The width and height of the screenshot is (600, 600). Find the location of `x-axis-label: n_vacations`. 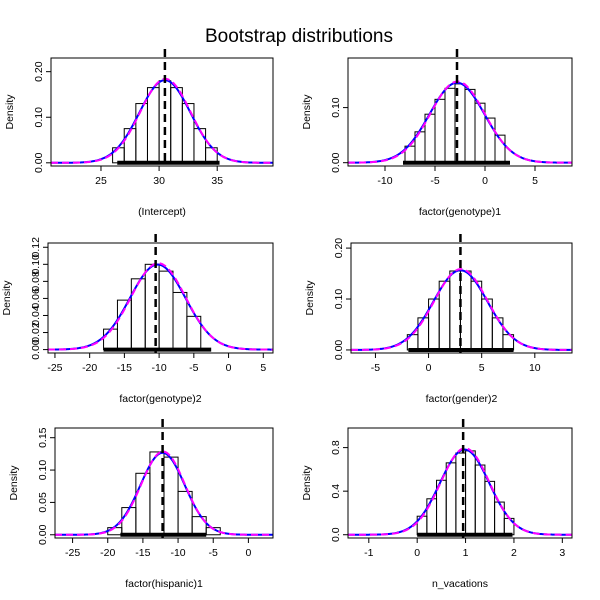

x-axis-label: n_vacations is located at coordinates (460, 584).